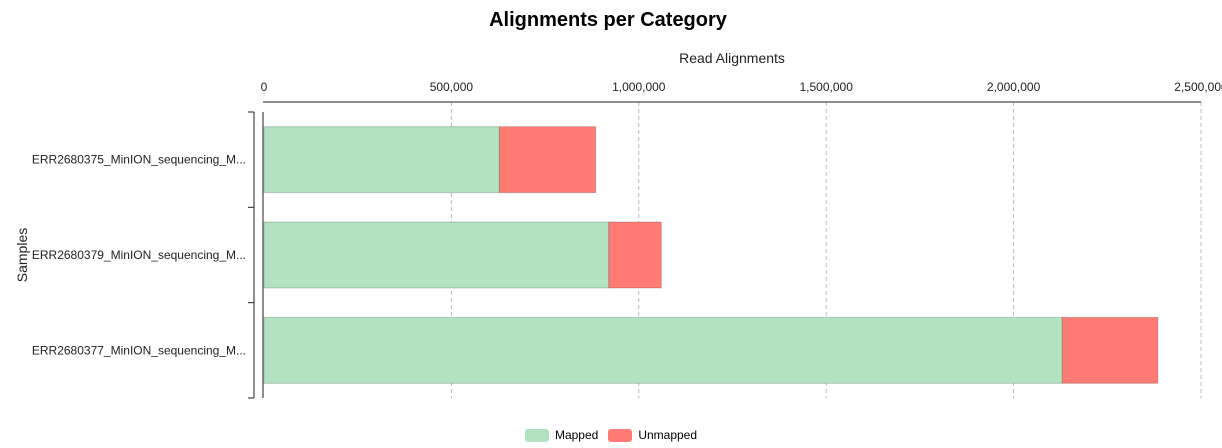 The image size is (1222, 448). What do you see at coordinates (732, 58) in the screenshot?
I see `x-axis-title: Read Alignments` at bounding box center [732, 58].